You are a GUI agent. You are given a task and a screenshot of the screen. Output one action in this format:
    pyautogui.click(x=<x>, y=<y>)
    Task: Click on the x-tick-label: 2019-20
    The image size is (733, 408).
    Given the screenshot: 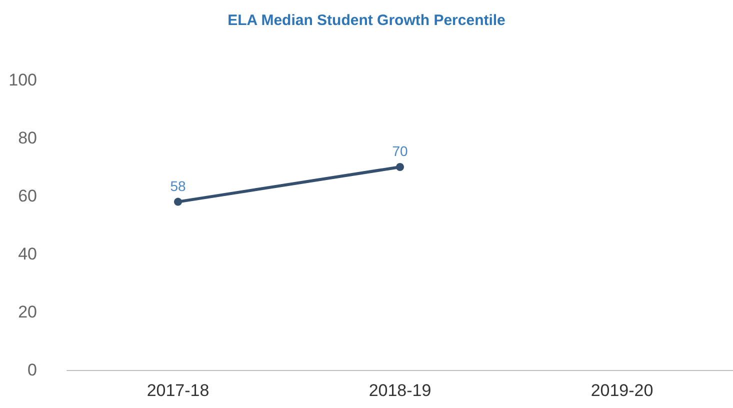 What is the action you would take?
    pyautogui.click(x=622, y=390)
    